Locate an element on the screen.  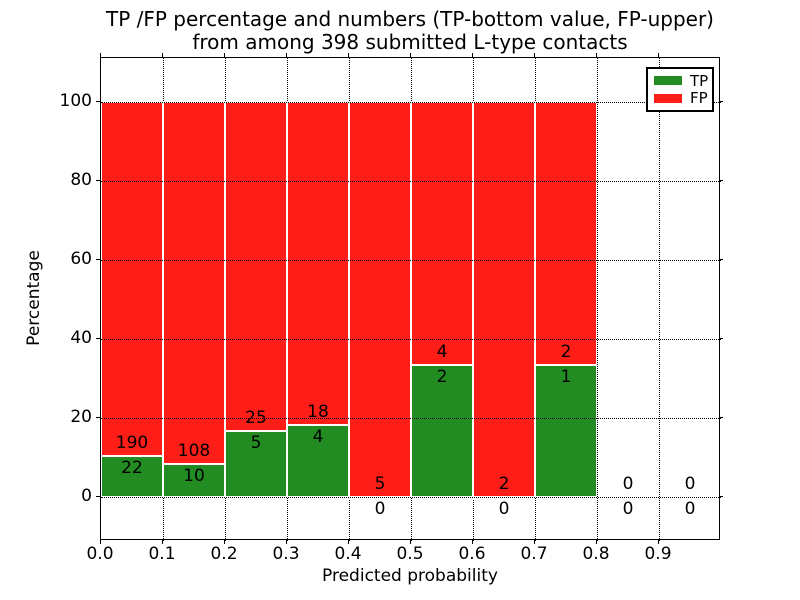
y-tick-label: 20 is located at coordinates (81, 417).